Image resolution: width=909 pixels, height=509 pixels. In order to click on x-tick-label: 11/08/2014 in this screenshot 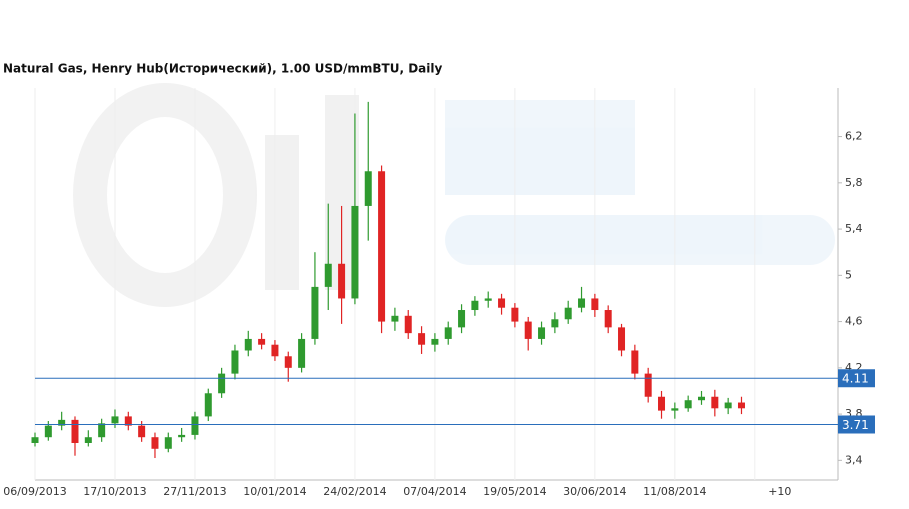, I will do `click(674, 491)`.